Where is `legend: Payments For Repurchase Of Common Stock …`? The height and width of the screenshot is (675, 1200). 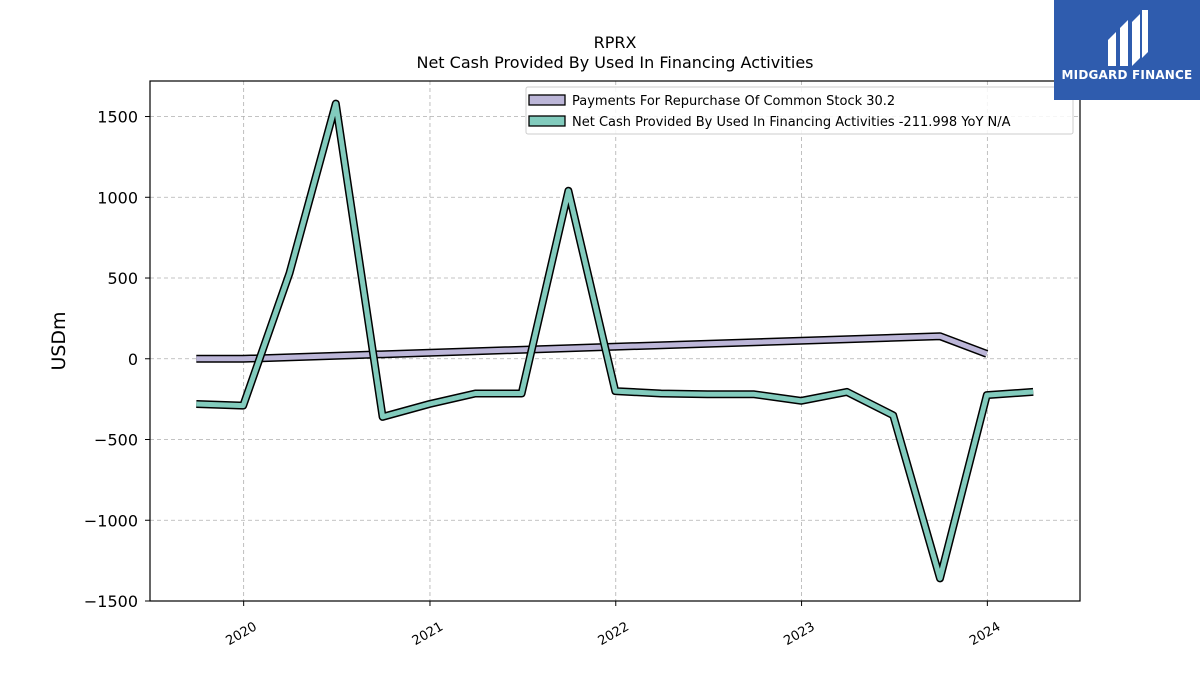
legend: Payments For Repurchase Of Common Stock … is located at coordinates (799, 110).